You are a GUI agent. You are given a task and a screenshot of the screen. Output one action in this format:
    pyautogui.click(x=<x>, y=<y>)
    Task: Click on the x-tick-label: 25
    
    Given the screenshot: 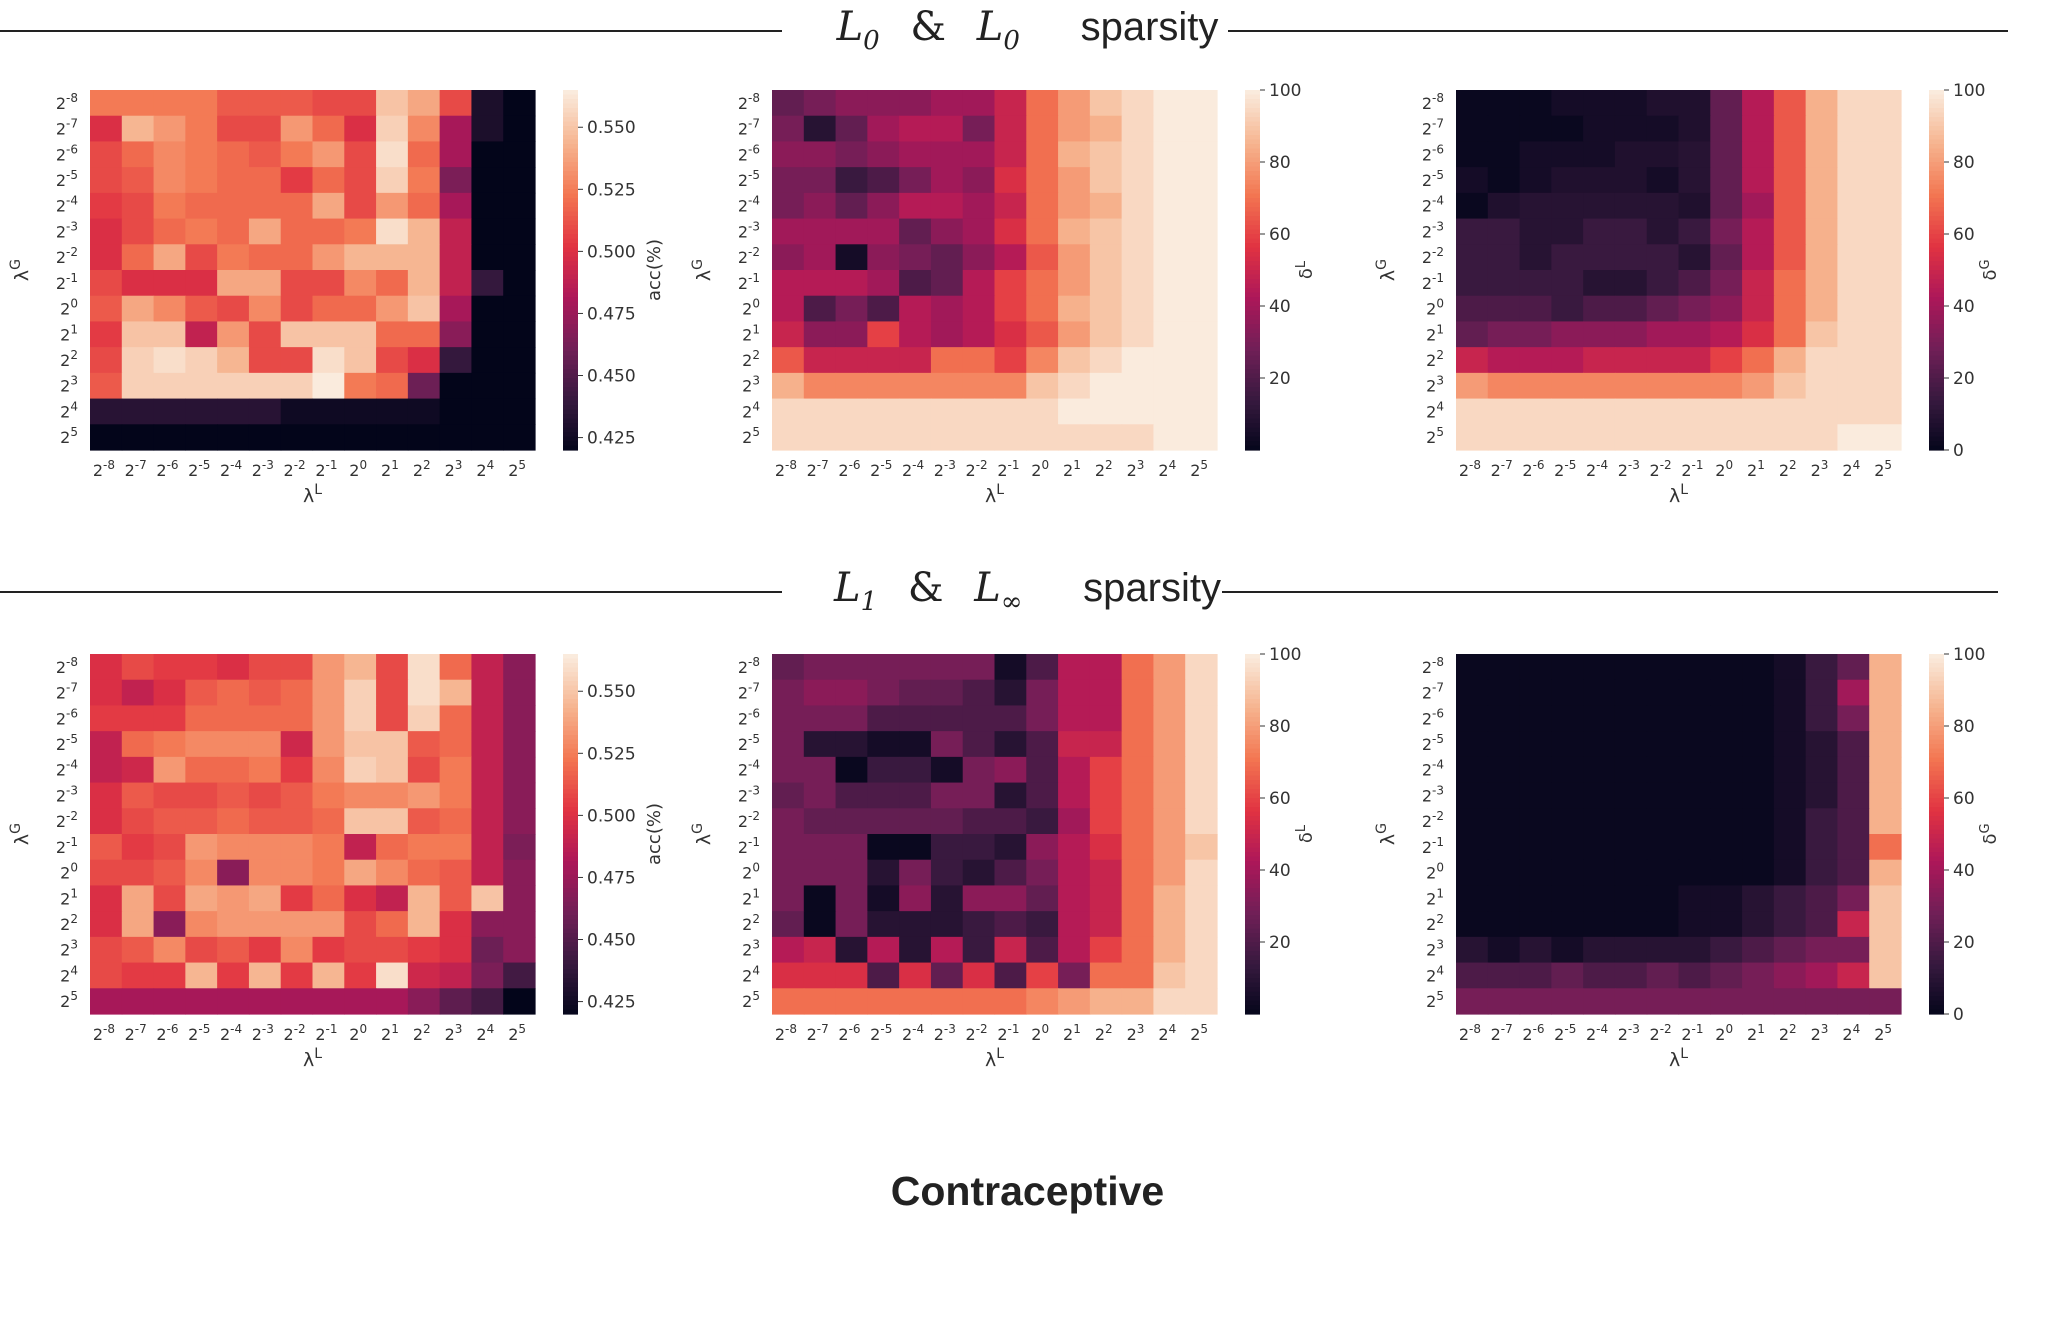 What is the action you would take?
    pyautogui.click(x=1883, y=1033)
    